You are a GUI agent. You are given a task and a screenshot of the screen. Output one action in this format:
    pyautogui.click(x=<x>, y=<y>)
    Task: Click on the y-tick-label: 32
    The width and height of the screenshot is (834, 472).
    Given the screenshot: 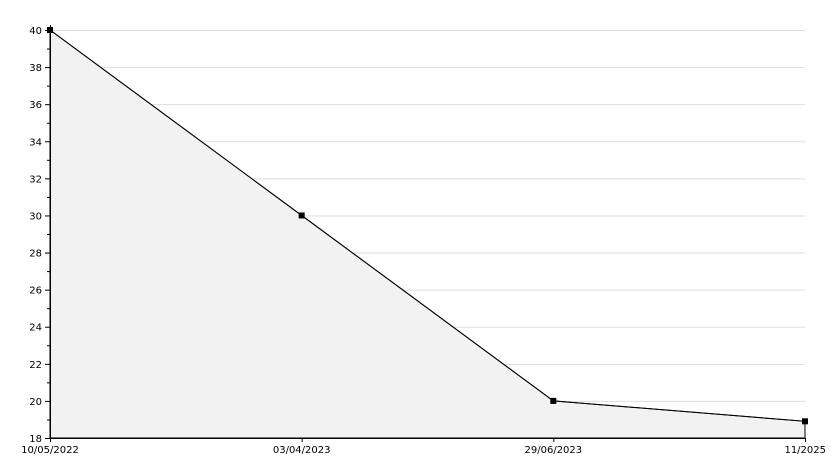 What is the action you would take?
    pyautogui.click(x=35, y=179)
    